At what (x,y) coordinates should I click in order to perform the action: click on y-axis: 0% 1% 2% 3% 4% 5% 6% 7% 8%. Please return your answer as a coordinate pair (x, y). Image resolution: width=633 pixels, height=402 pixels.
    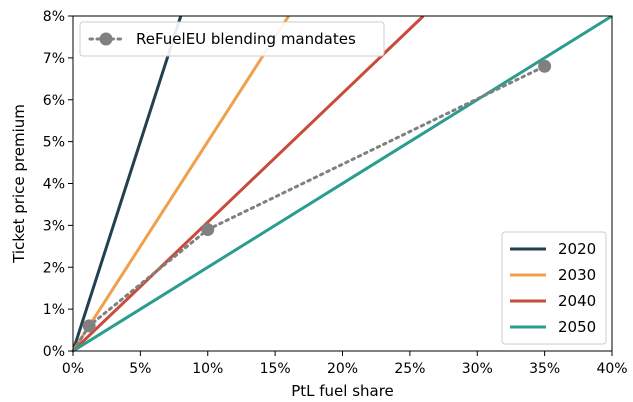
    Looking at the image, I should click on (58, 184).